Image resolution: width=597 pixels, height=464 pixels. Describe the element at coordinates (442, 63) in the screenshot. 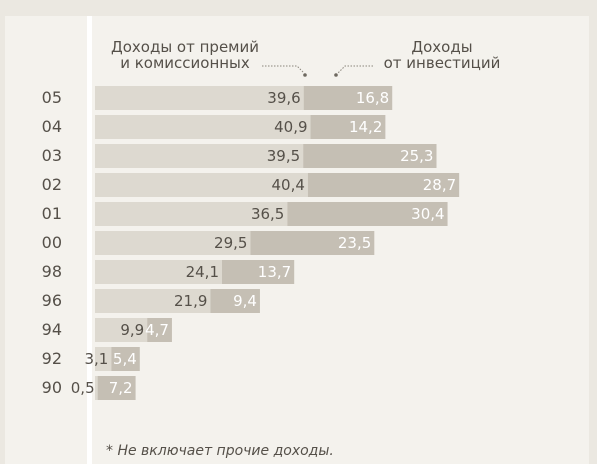

I see `legend-investments-line-2: от инвестиций` at that location.